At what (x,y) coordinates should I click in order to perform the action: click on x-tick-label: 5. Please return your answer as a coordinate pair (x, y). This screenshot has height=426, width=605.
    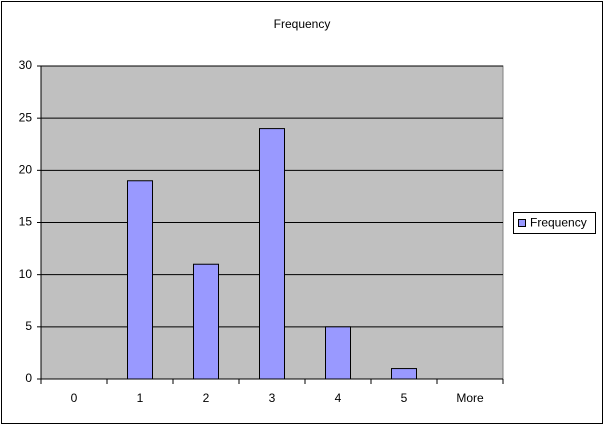
    Looking at the image, I should click on (404, 398).